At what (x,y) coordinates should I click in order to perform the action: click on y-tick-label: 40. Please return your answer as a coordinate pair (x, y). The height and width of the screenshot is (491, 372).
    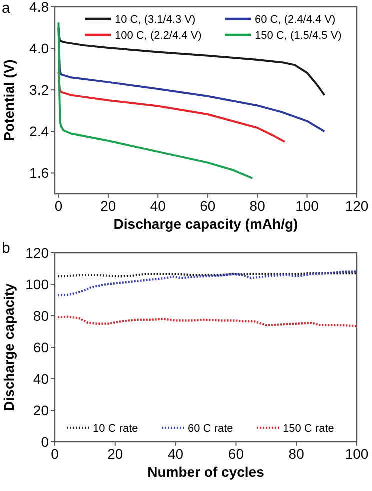
    Looking at the image, I should click on (41, 379).